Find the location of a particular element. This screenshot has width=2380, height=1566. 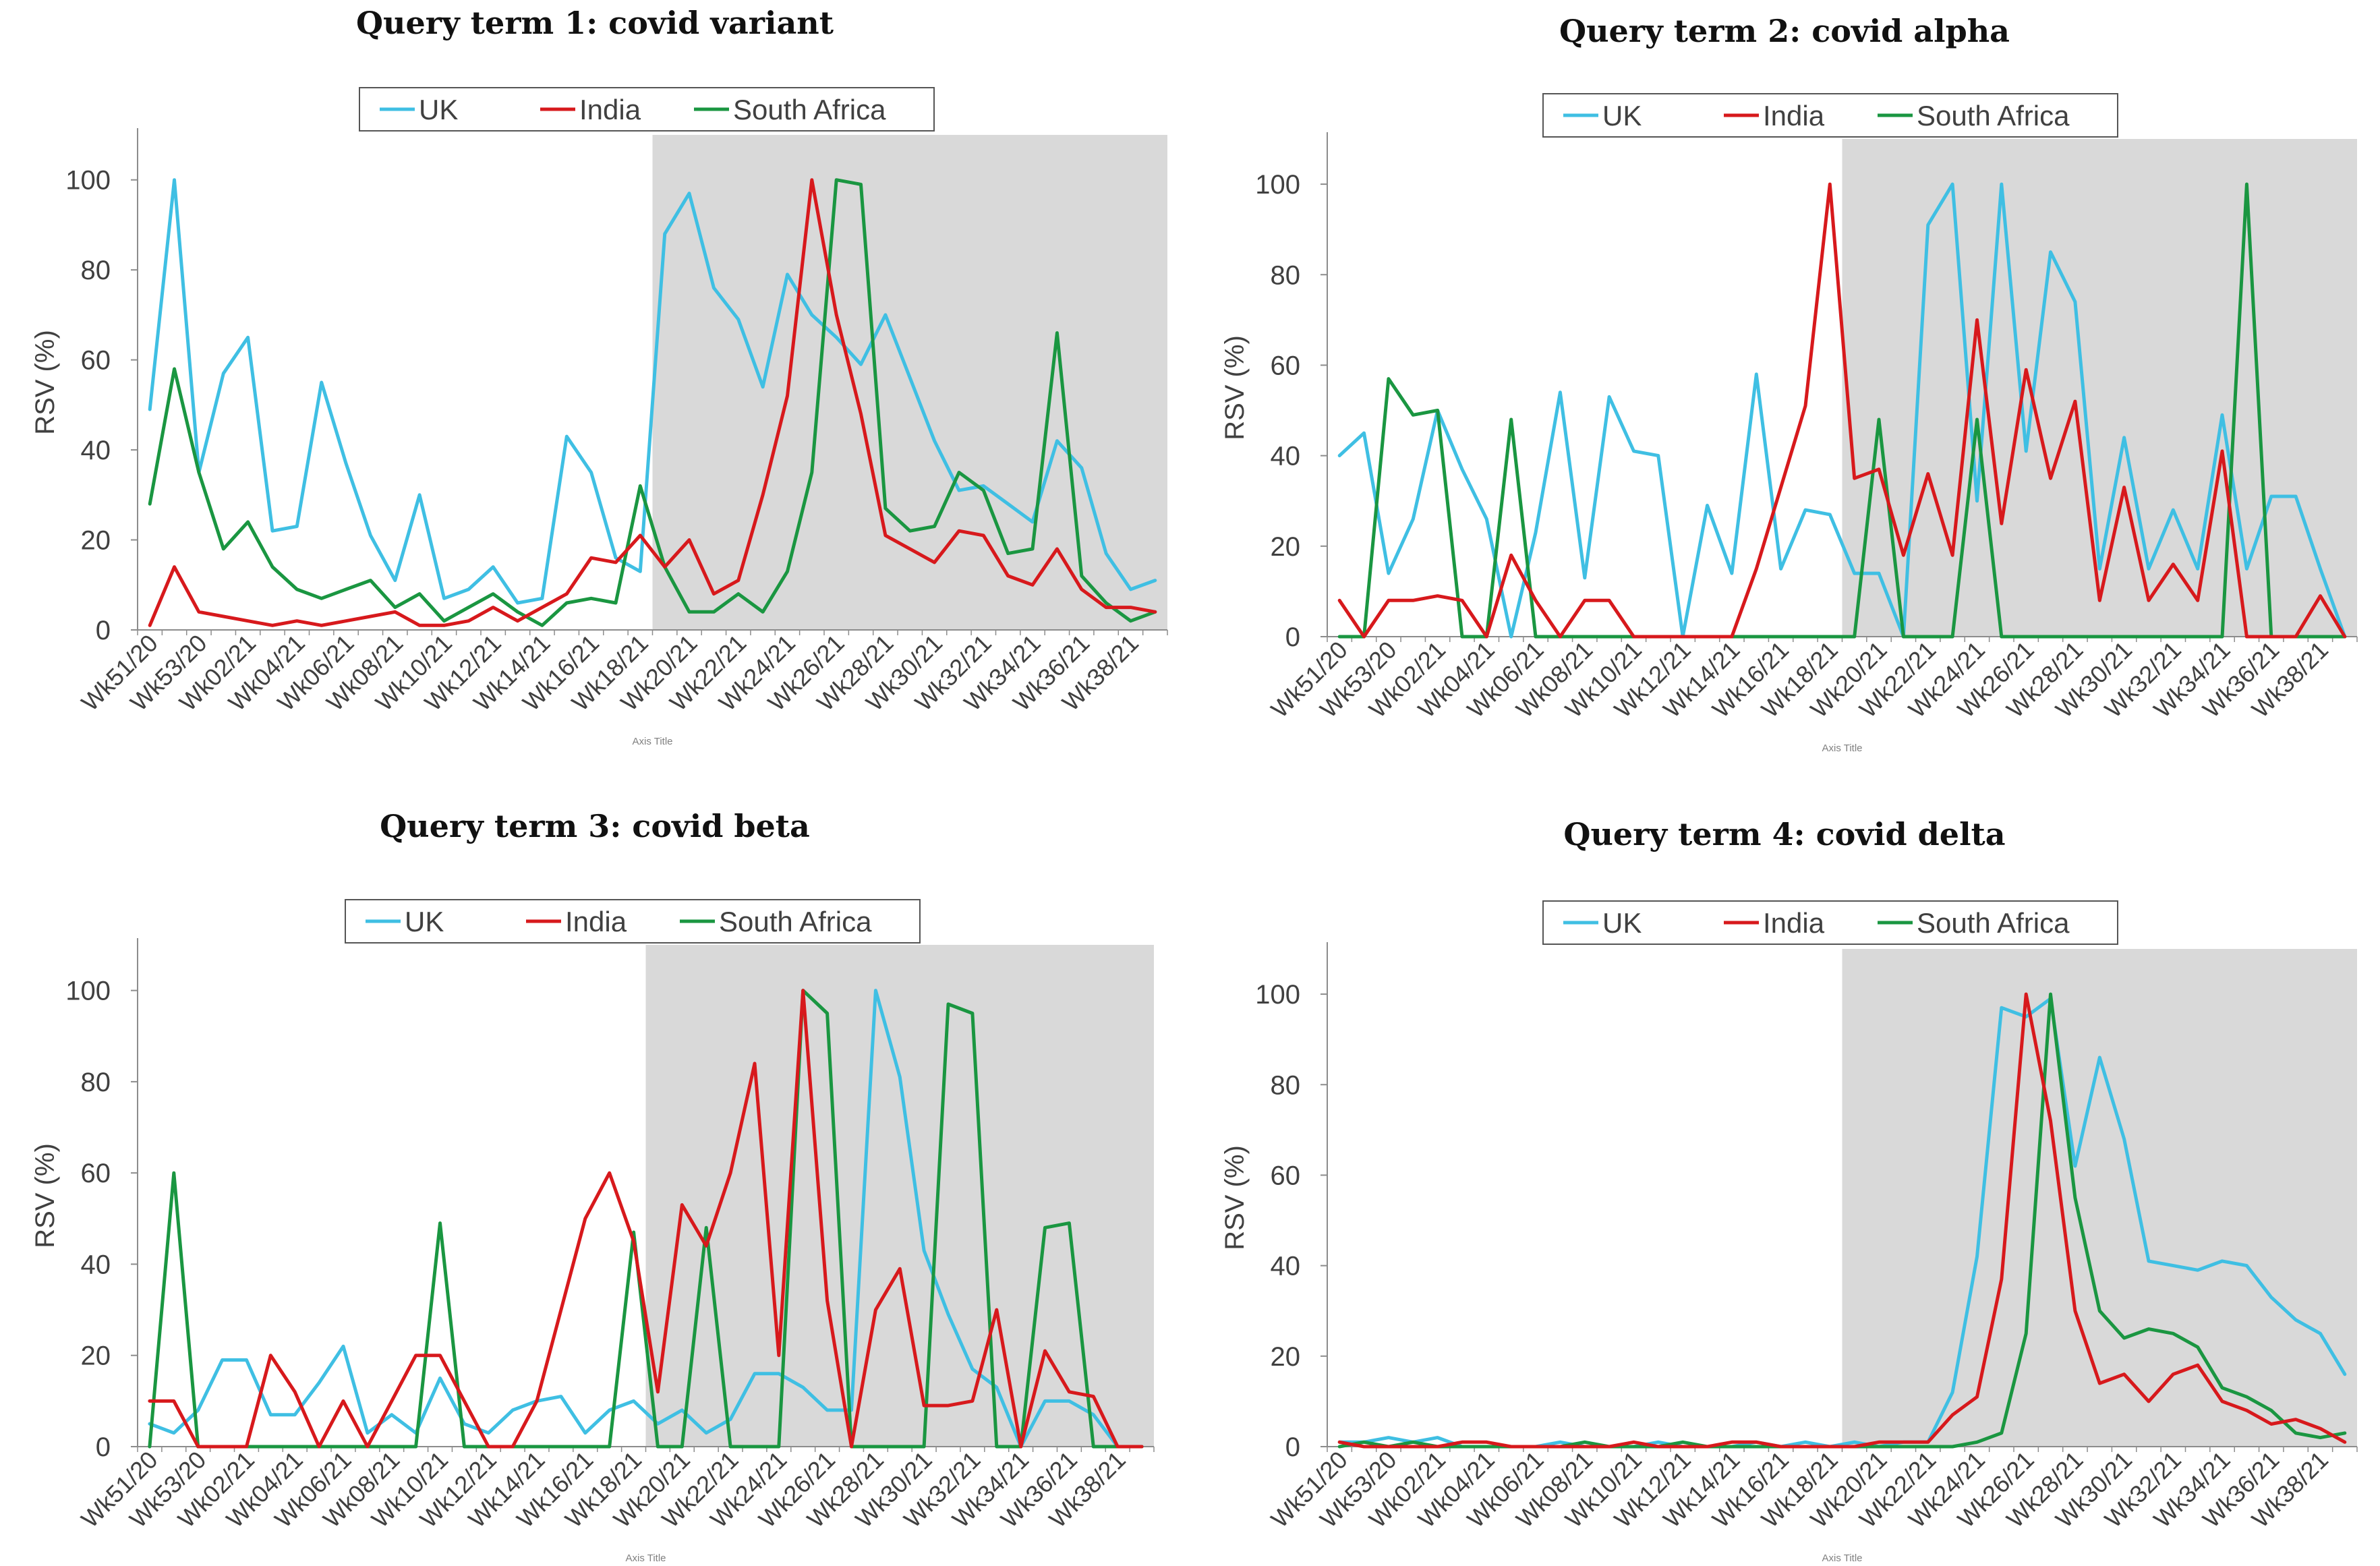

chart-title: Query term 4: covid delta is located at coordinates (1784, 834).